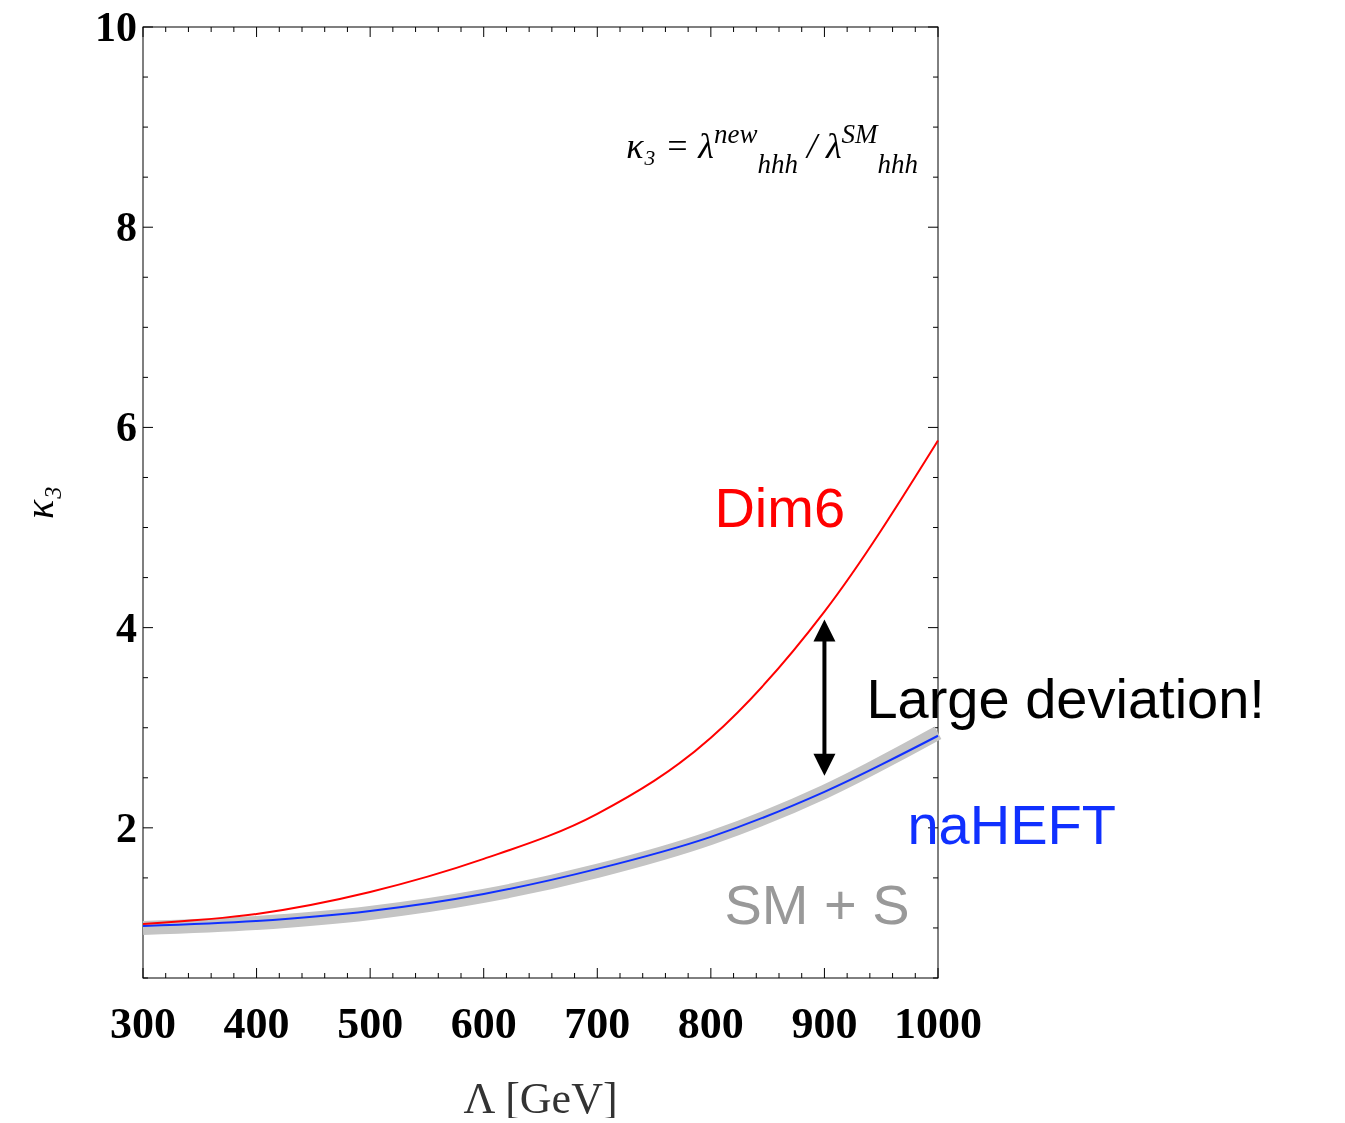 This screenshot has width=1345, height=1123. What do you see at coordinates (817, 904) in the screenshot?
I see `series-label: SM + S` at bounding box center [817, 904].